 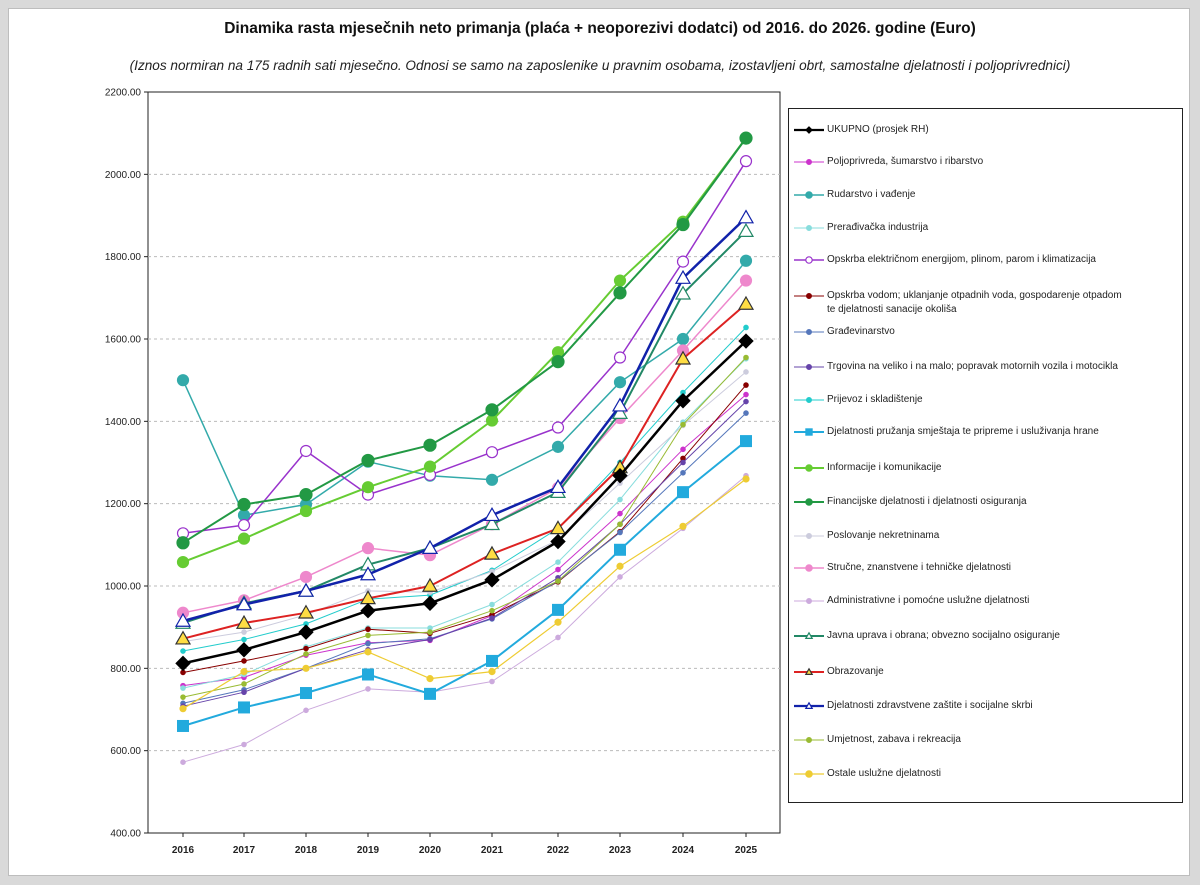 What do you see at coordinates (306, 850) in the screenshot?
I see `x-tick-label: 2018` at bounding box center [306, 850].